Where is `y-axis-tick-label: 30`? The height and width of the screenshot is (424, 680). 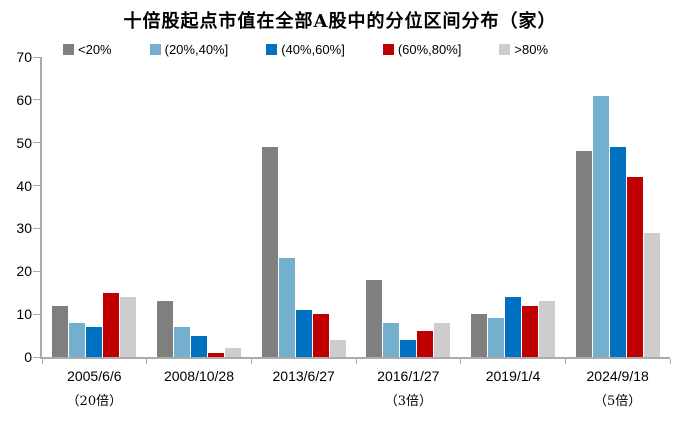
y-axis-tick-label: 30 is located at coordinates (24, 228).